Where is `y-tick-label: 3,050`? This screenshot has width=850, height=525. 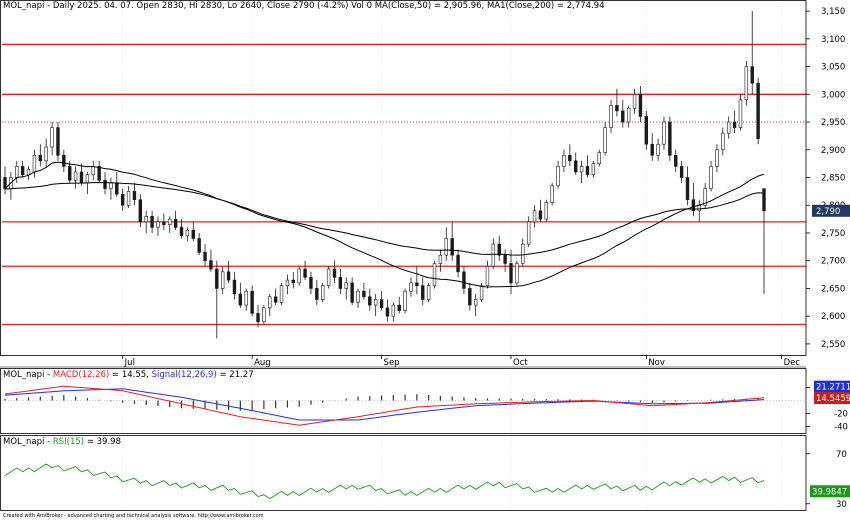
y-tick-label: 3,050 is located at coordinates (833, 68).